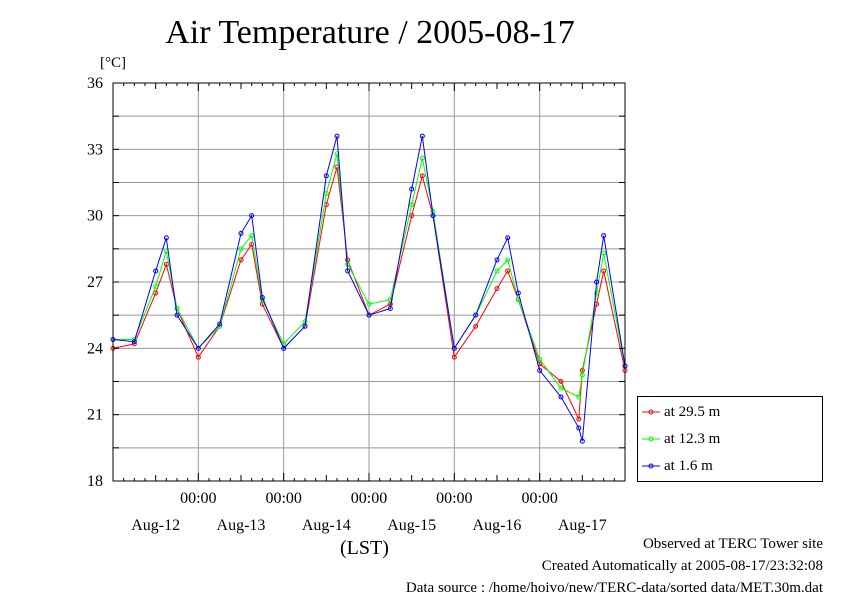 The width and height of the screenshot is (842, 597). Describe the element at coordinates (651, 466) in the screenshot. I see `legend-swatch-blue` at that location.